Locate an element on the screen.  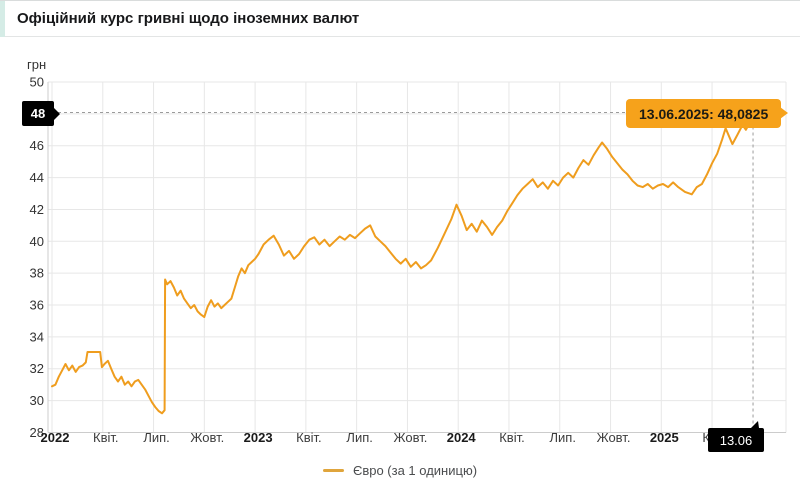
svg-text: 36 is located at coordinates (37, 305).